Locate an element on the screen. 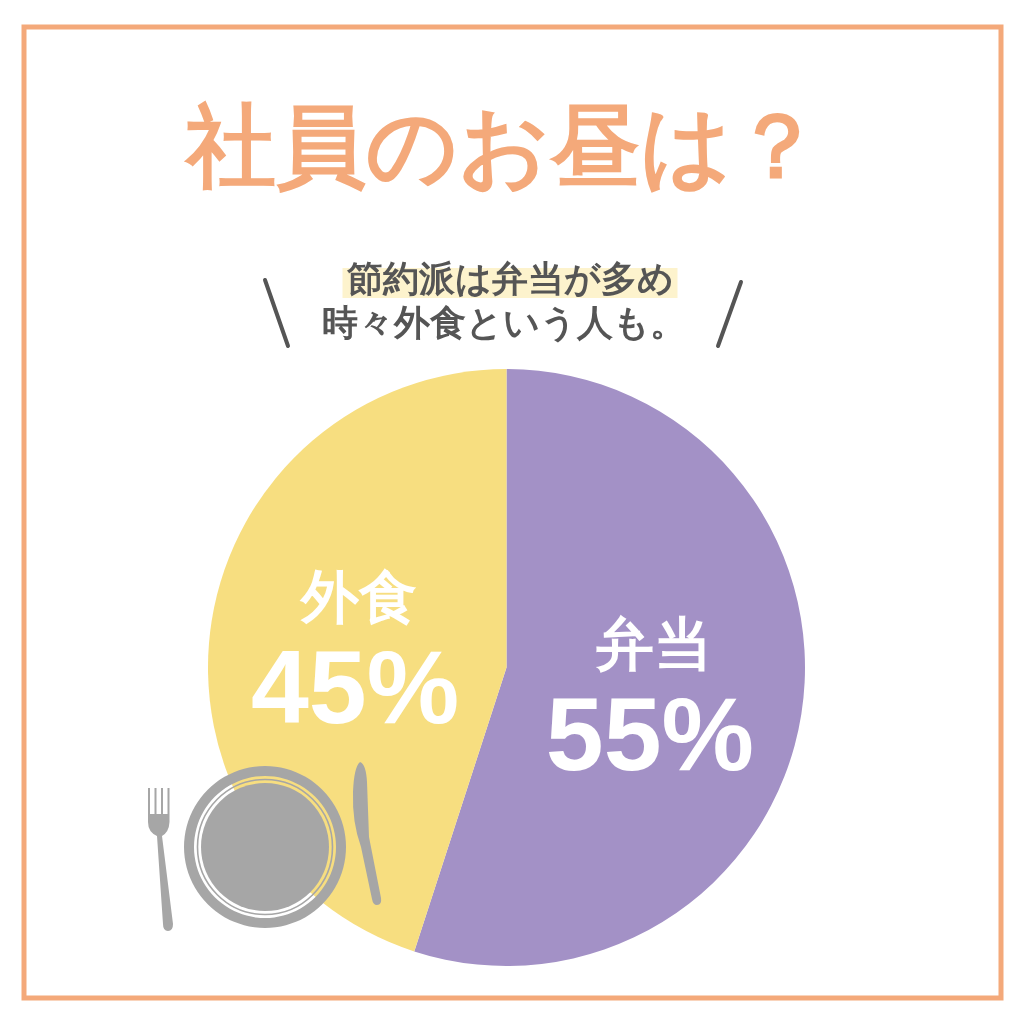 This screenshot has width=1024, height=1024. chart-subtitle: 節約派は弁当が多め is located at coordinates (509, 279).